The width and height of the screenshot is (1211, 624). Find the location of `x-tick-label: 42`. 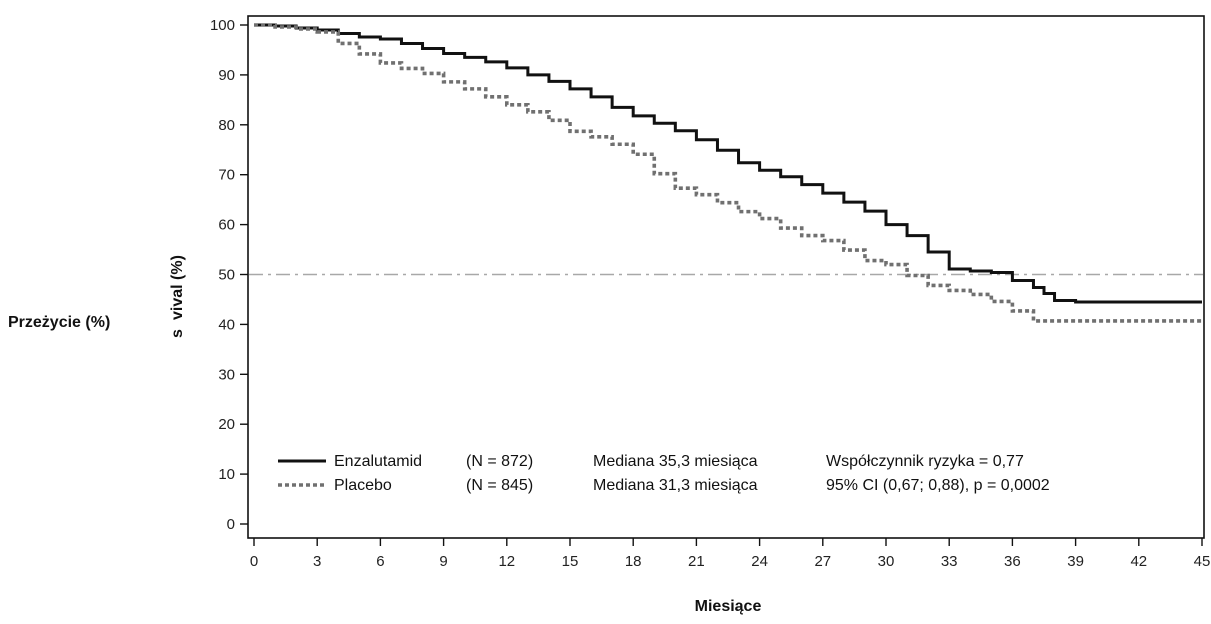

x-tick-label: 42 is located at coordinates (1138, 561).